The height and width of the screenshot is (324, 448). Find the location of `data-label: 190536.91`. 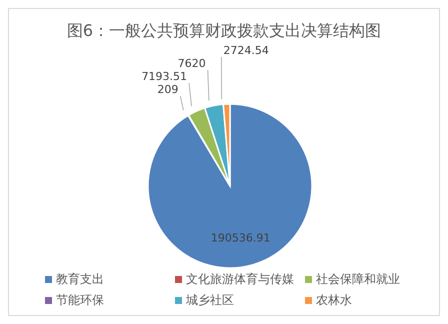

data-label: 190536.91 is located at coordinates (240, 237).